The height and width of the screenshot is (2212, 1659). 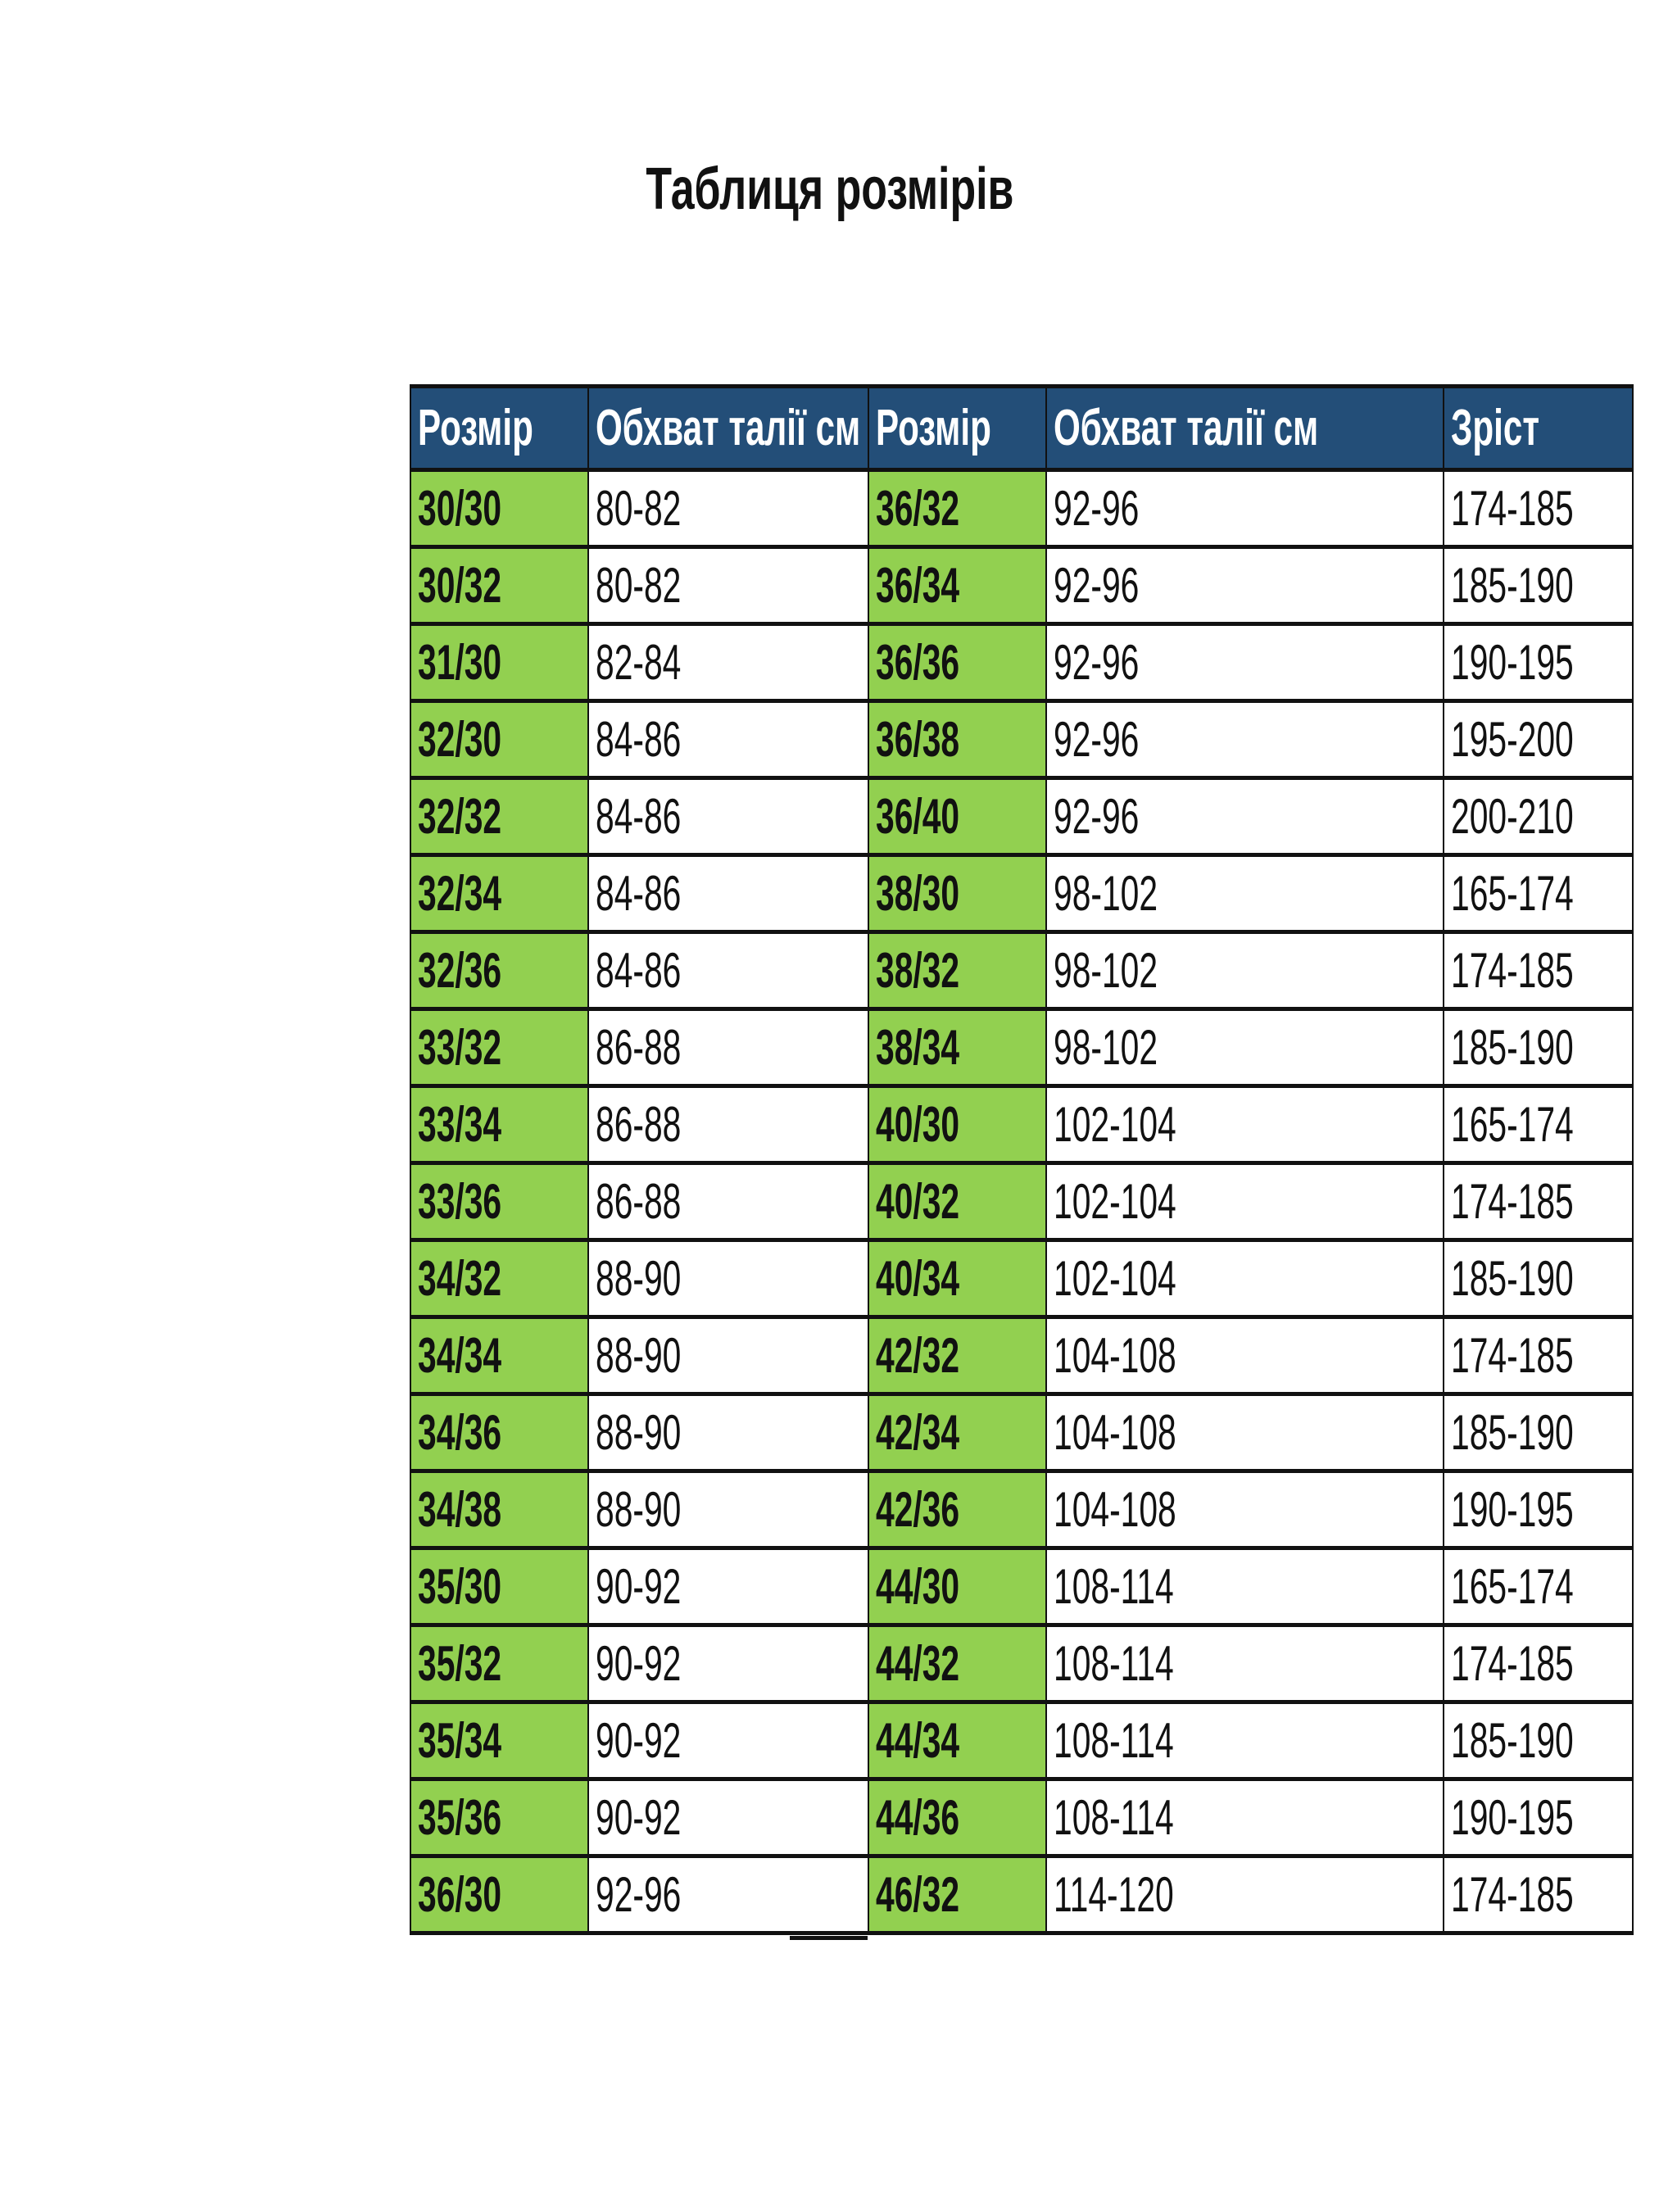 I want to click on size-cell: 30/30, so click(x=499, y=509).